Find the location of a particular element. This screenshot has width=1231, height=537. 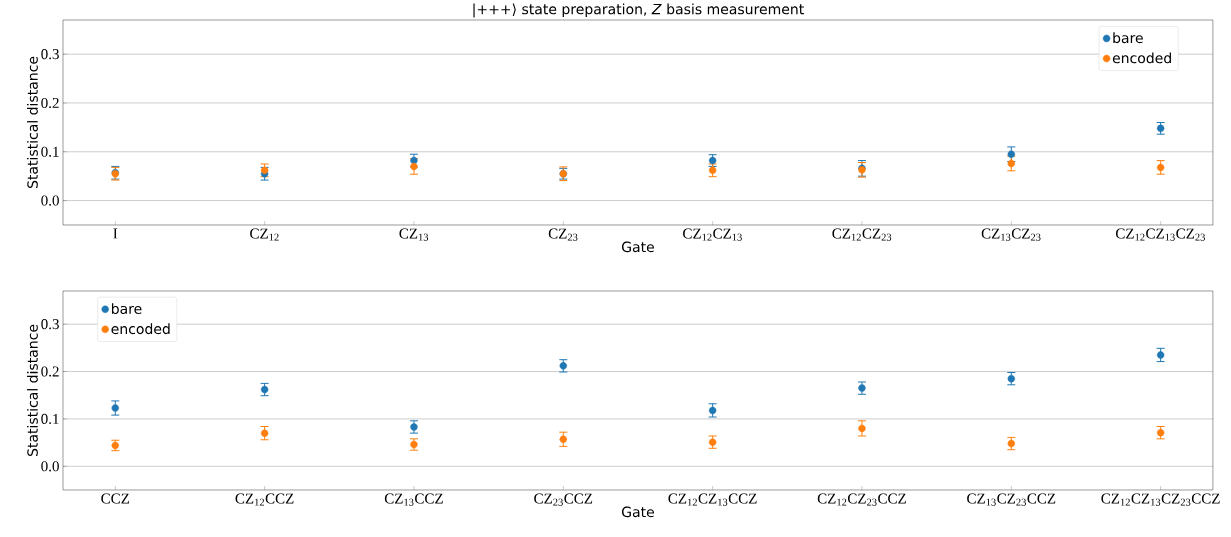

x-tick-label: CZ$_{12}$CZ$_{23}$ is located at coordinates (862, 234).